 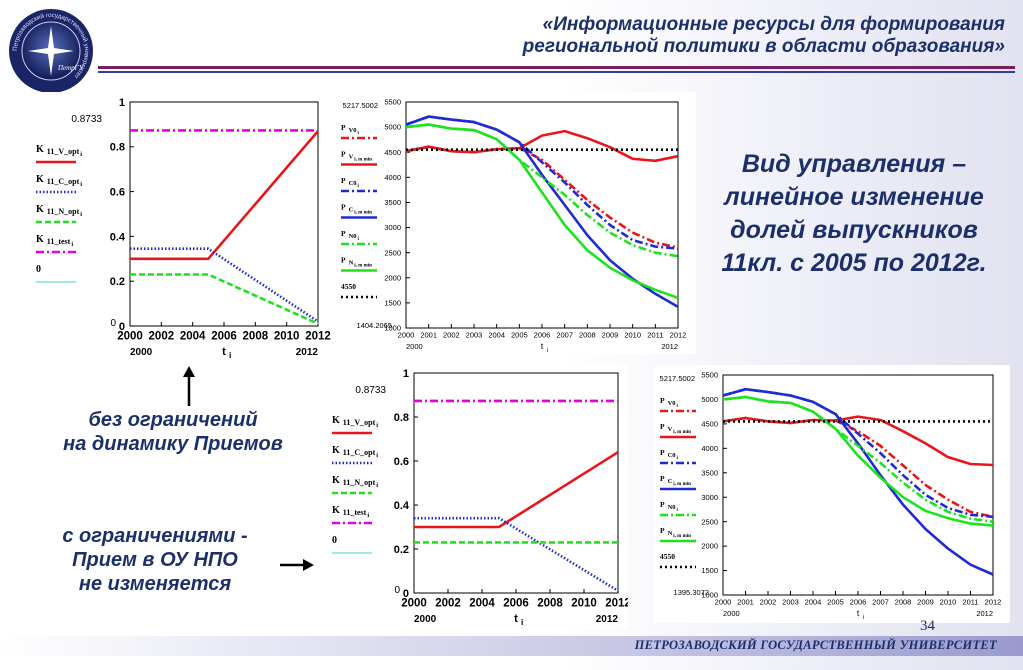 I want to click on legend-label: 0, so click(x=334, y=540).